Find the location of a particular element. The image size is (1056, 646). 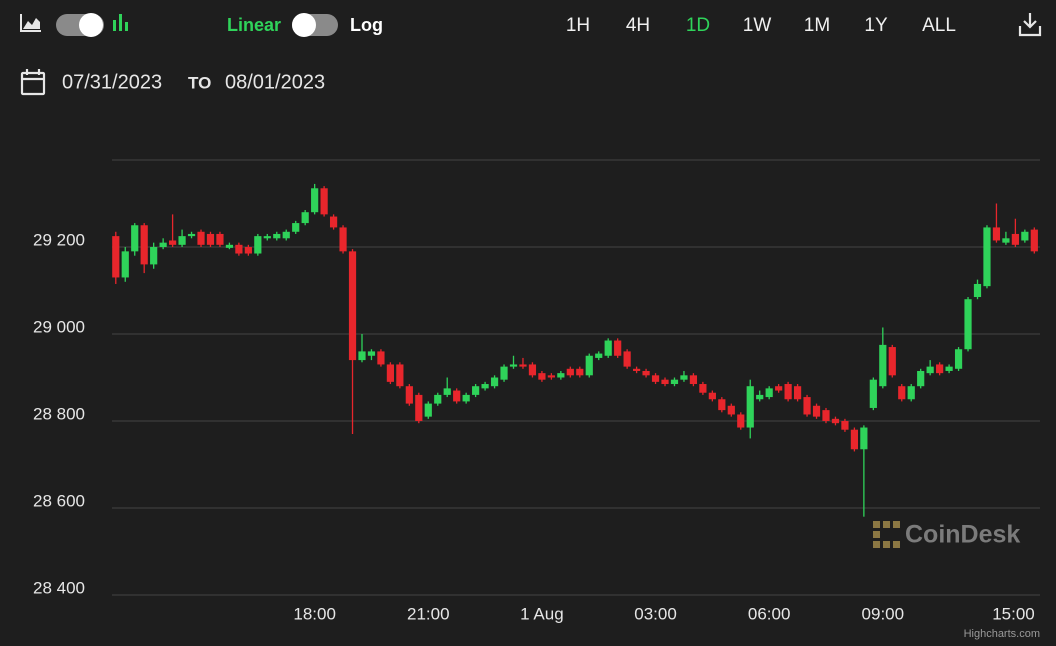

scale-linear: Linear is located at coordinates (254, 25).